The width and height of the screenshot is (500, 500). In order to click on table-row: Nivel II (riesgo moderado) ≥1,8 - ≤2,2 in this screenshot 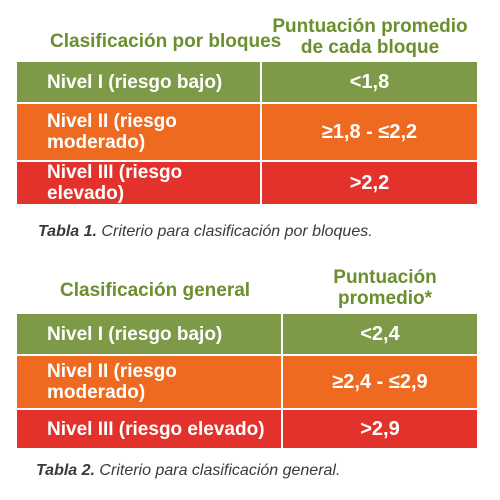, I will do `click(247, 132)`.